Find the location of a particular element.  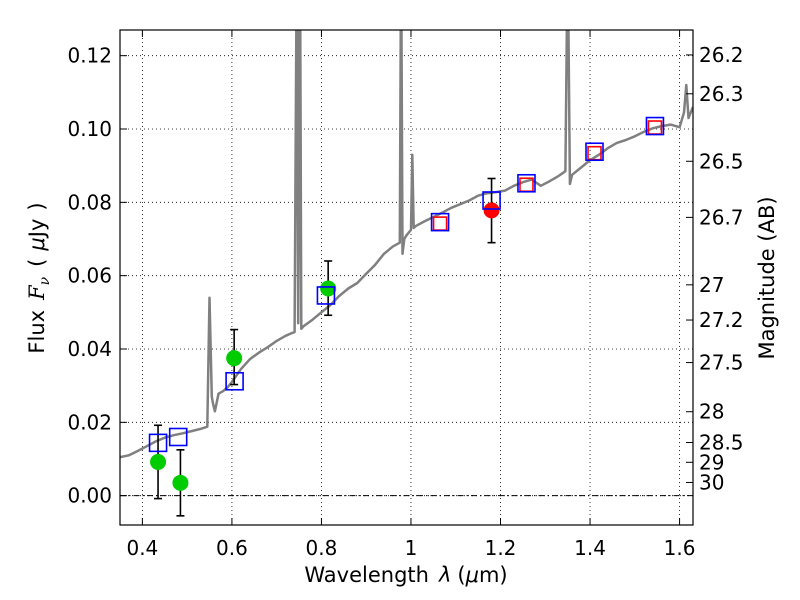

y-axis-label: FluxFν(μJy) is located at coordinates (39, 277).